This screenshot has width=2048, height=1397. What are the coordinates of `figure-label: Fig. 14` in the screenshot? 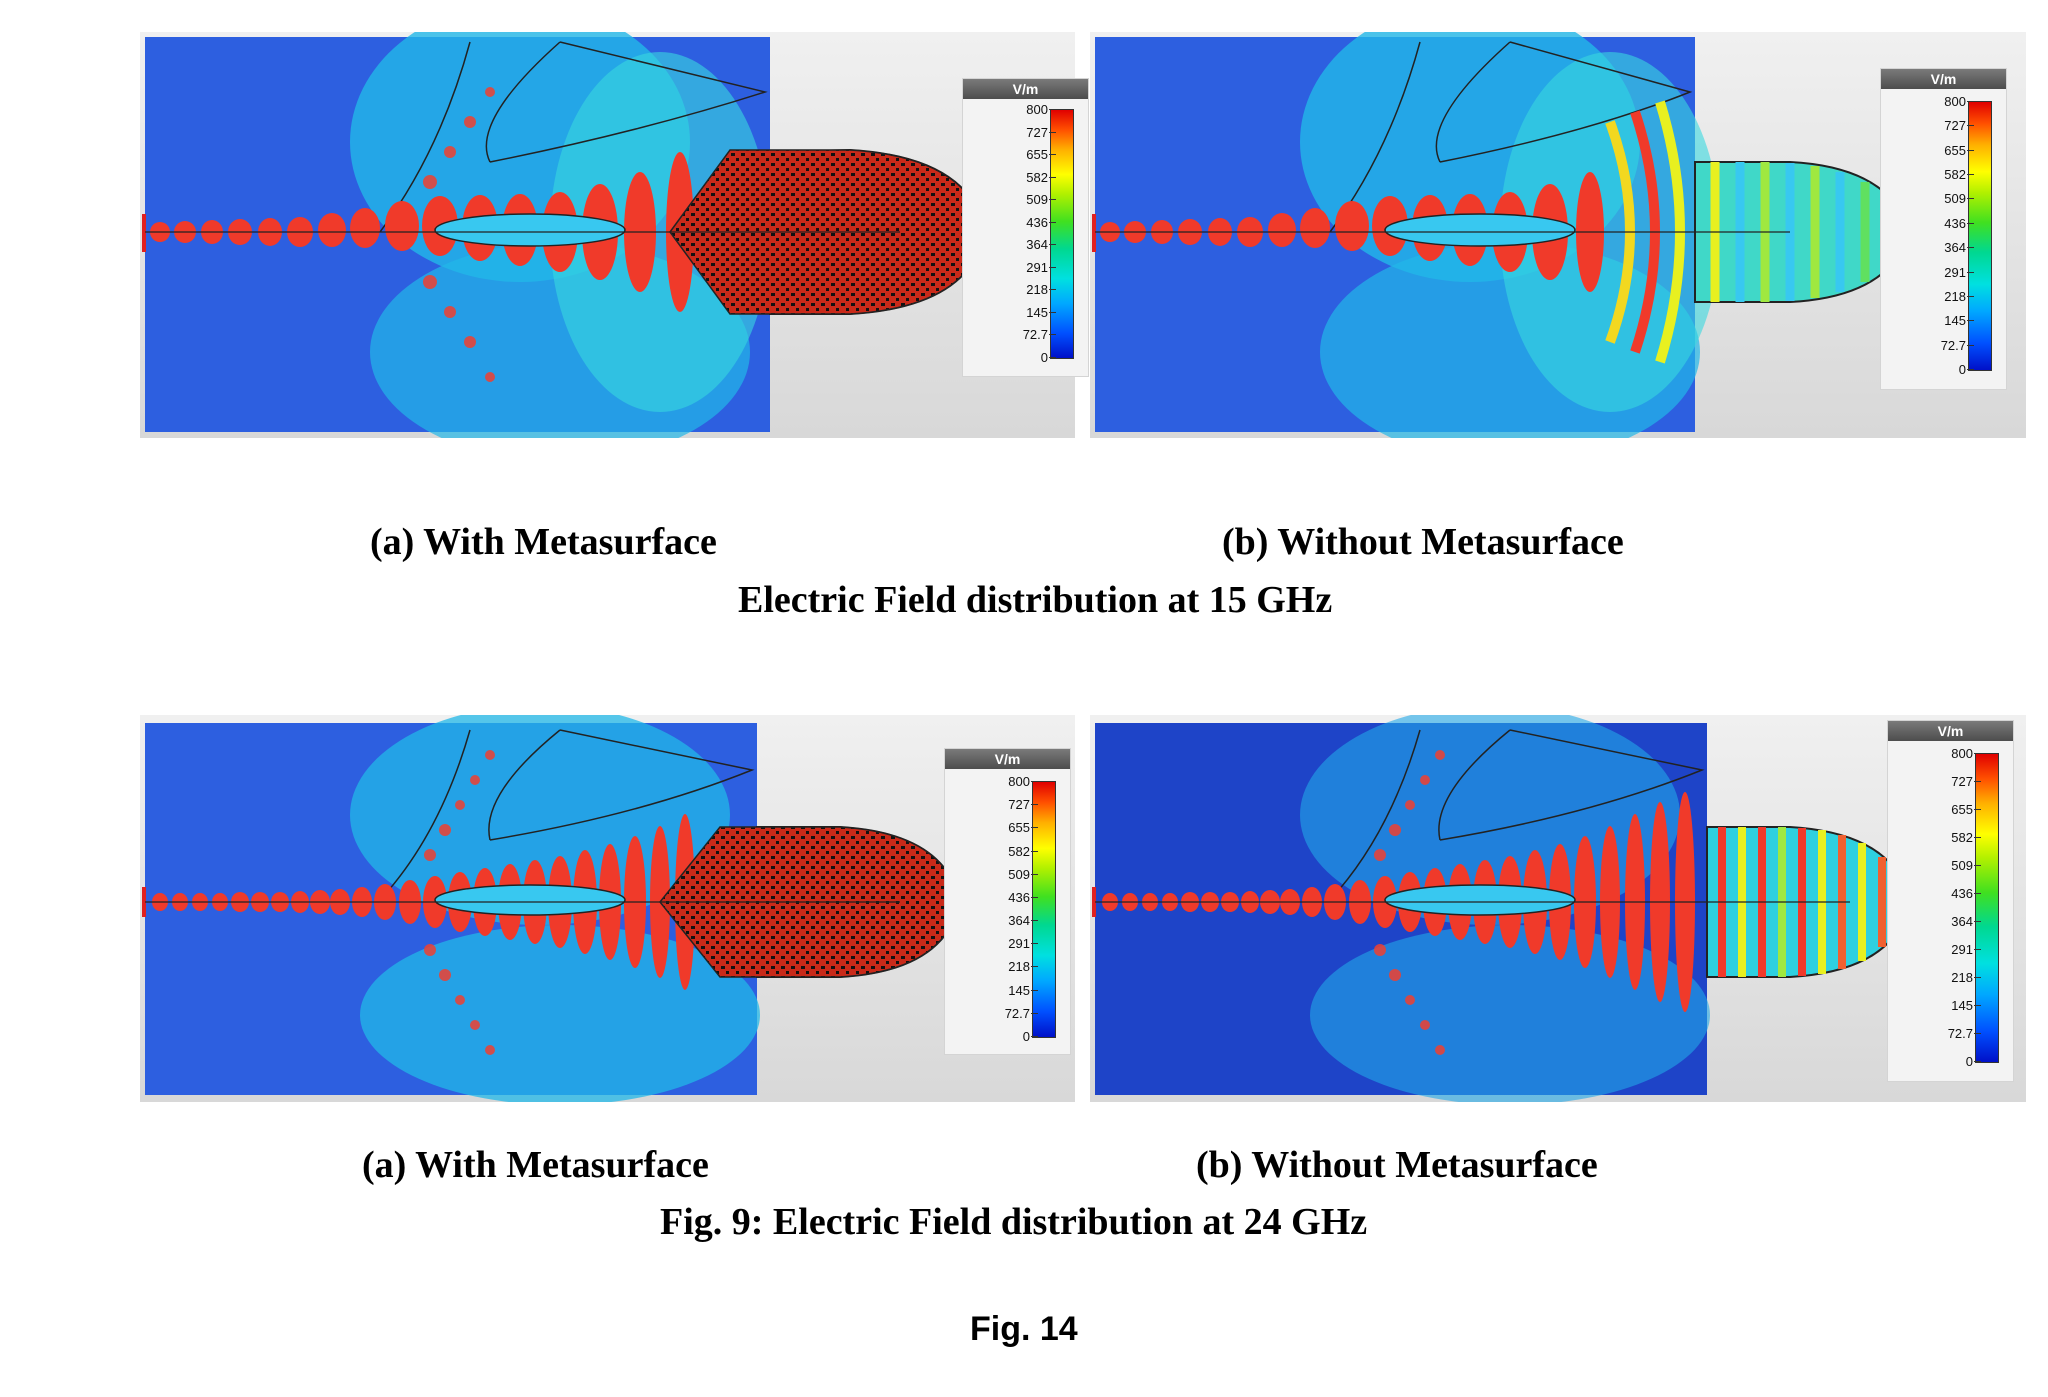 It's located at (1024, 1329).